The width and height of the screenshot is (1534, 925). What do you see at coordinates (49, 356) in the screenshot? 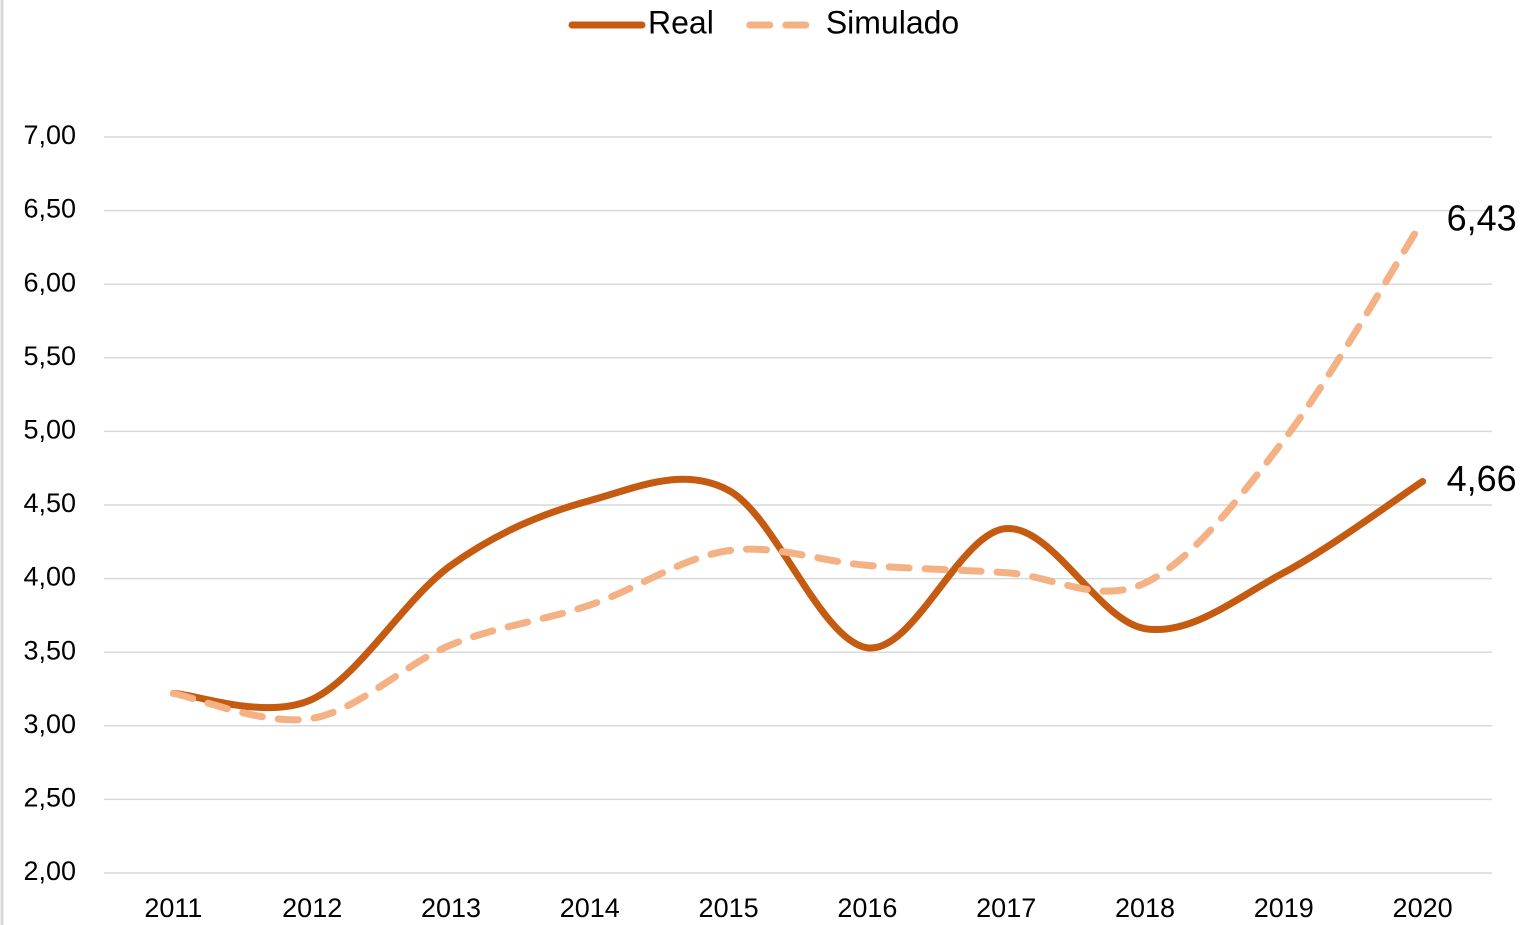
I see `y-tick-label: 5,50` at bounding box center [49, 356].